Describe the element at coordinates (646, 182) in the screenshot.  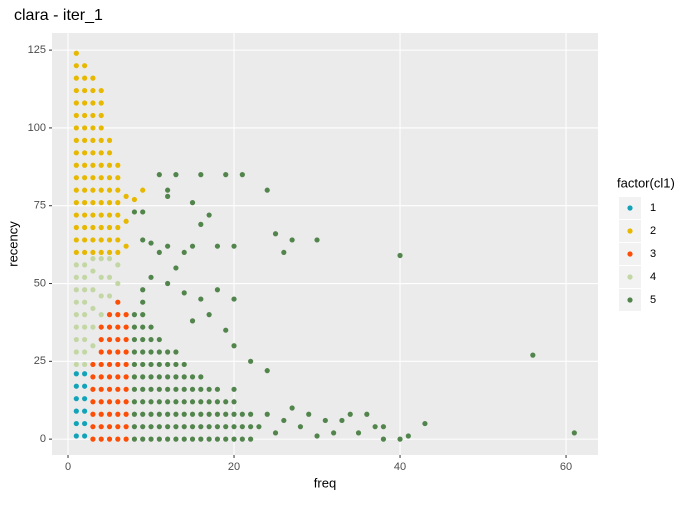
I see `legend-title: factor(cl1)` at that location.